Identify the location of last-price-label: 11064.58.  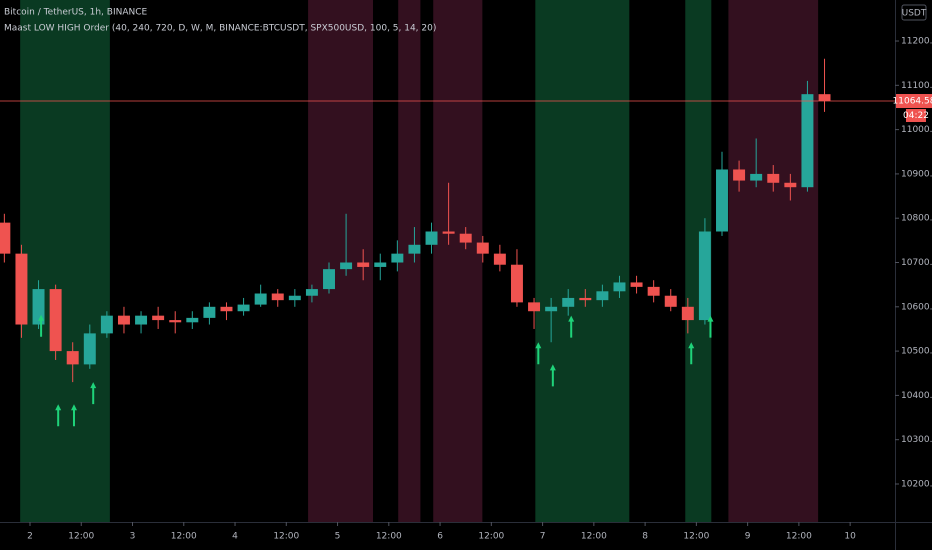
(912, 102).